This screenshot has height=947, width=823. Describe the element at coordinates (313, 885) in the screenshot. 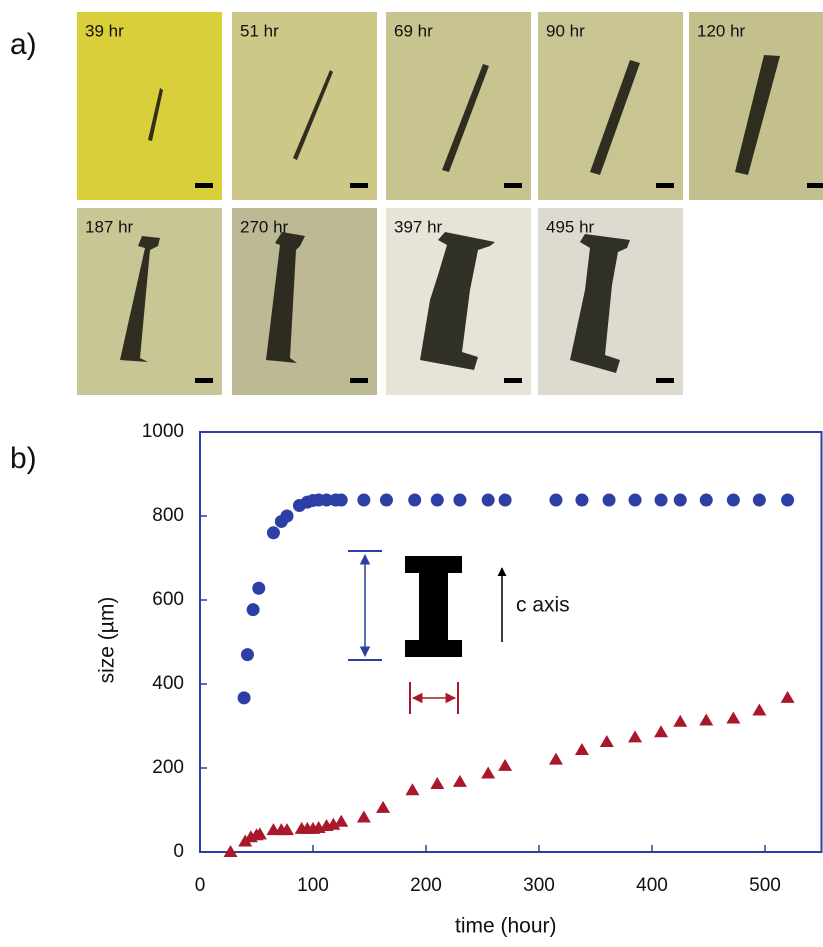

I see `x-tick-label: 100` at that location.